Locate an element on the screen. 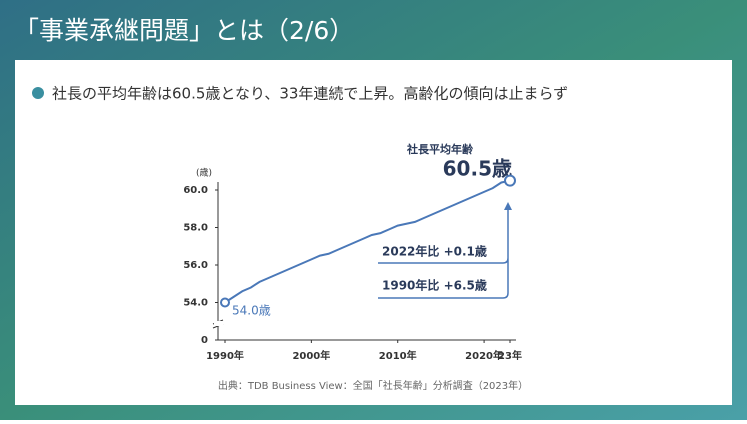  x-tick-label: 2020年 is located at coordinates (484, 355).